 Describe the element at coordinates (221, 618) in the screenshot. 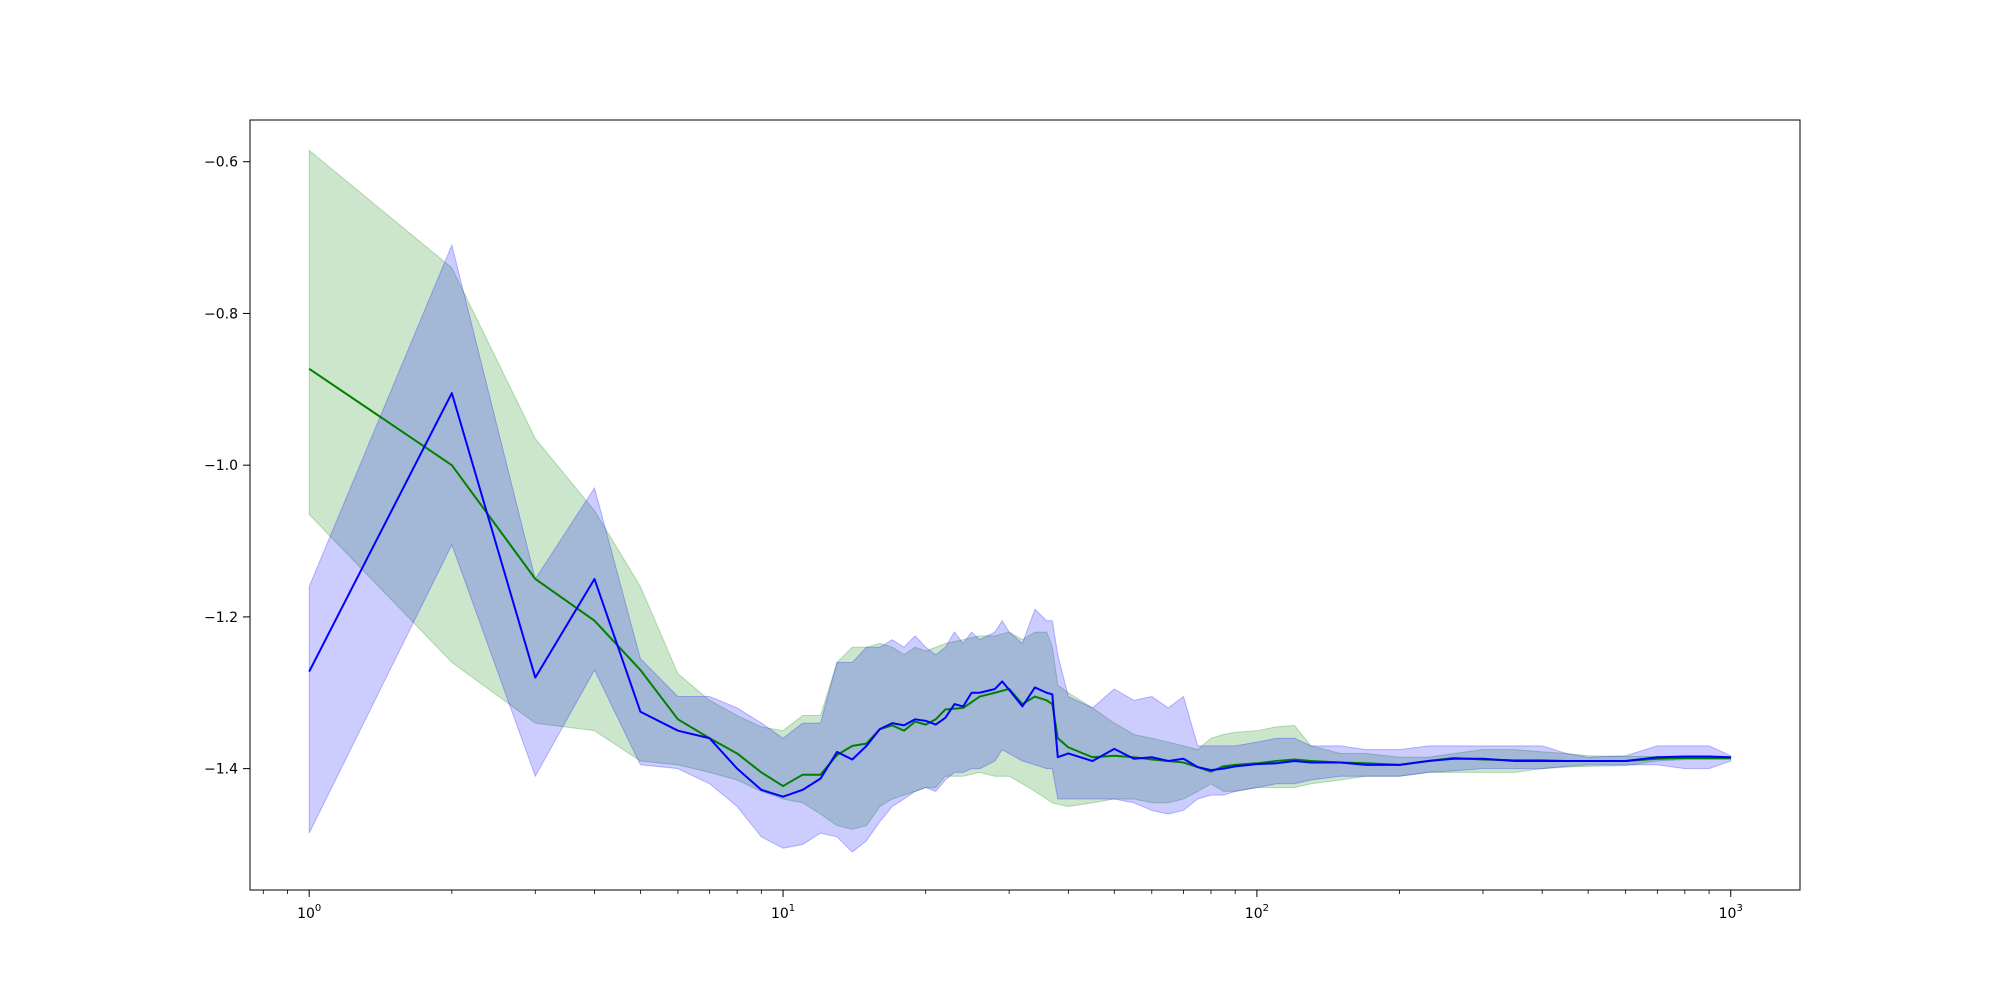

I see `y-tick-label: −1.2` at that location.